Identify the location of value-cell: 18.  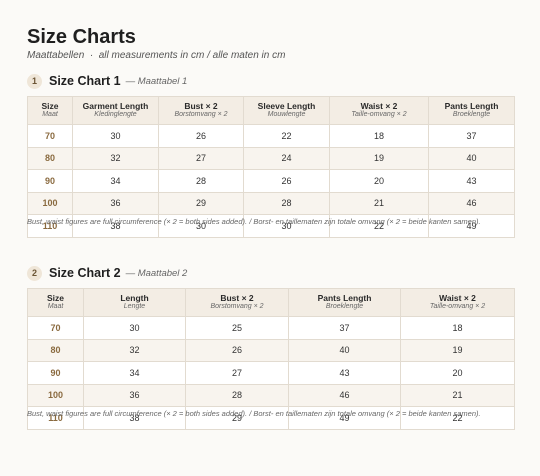
(379, 136).